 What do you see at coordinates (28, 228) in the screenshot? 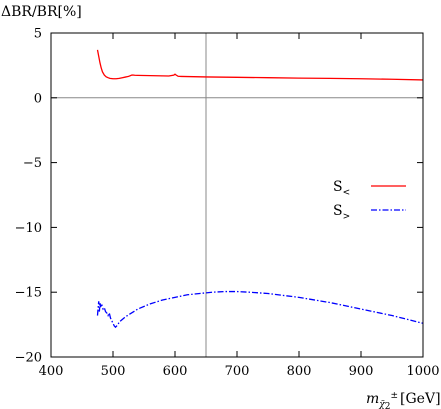
I see `y-tick-label: −10` at bounding box center [28, 228].